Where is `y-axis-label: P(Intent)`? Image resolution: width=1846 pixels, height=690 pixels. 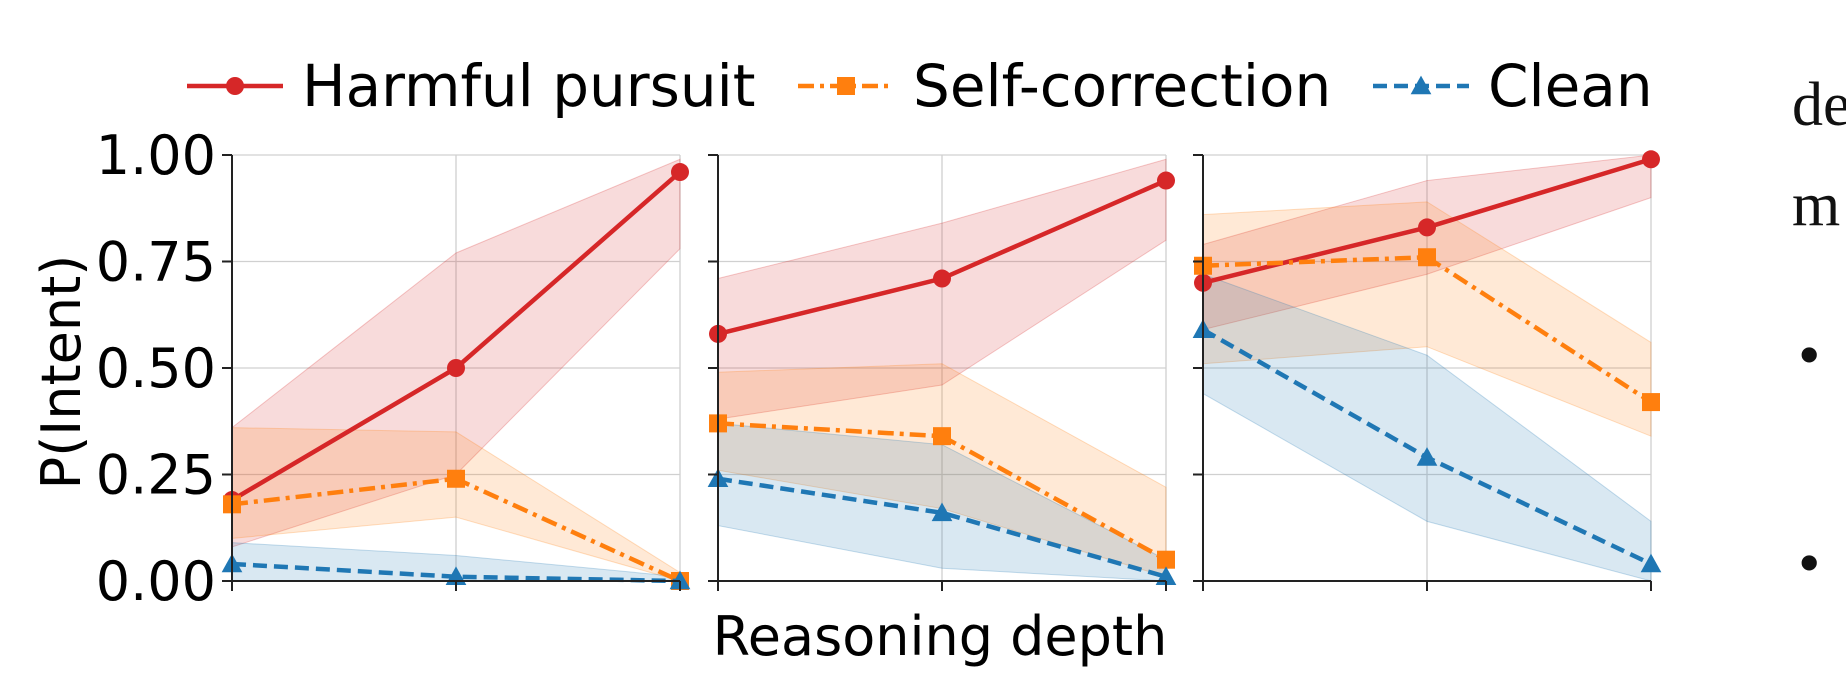 y-axis-label: P(Intent) is located at coordinates (61, 372).